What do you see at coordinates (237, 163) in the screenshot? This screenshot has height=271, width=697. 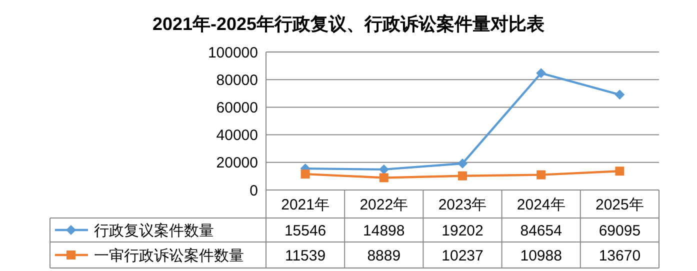 I see `y-tick-label: 20000` at bounding box center [237, 163].